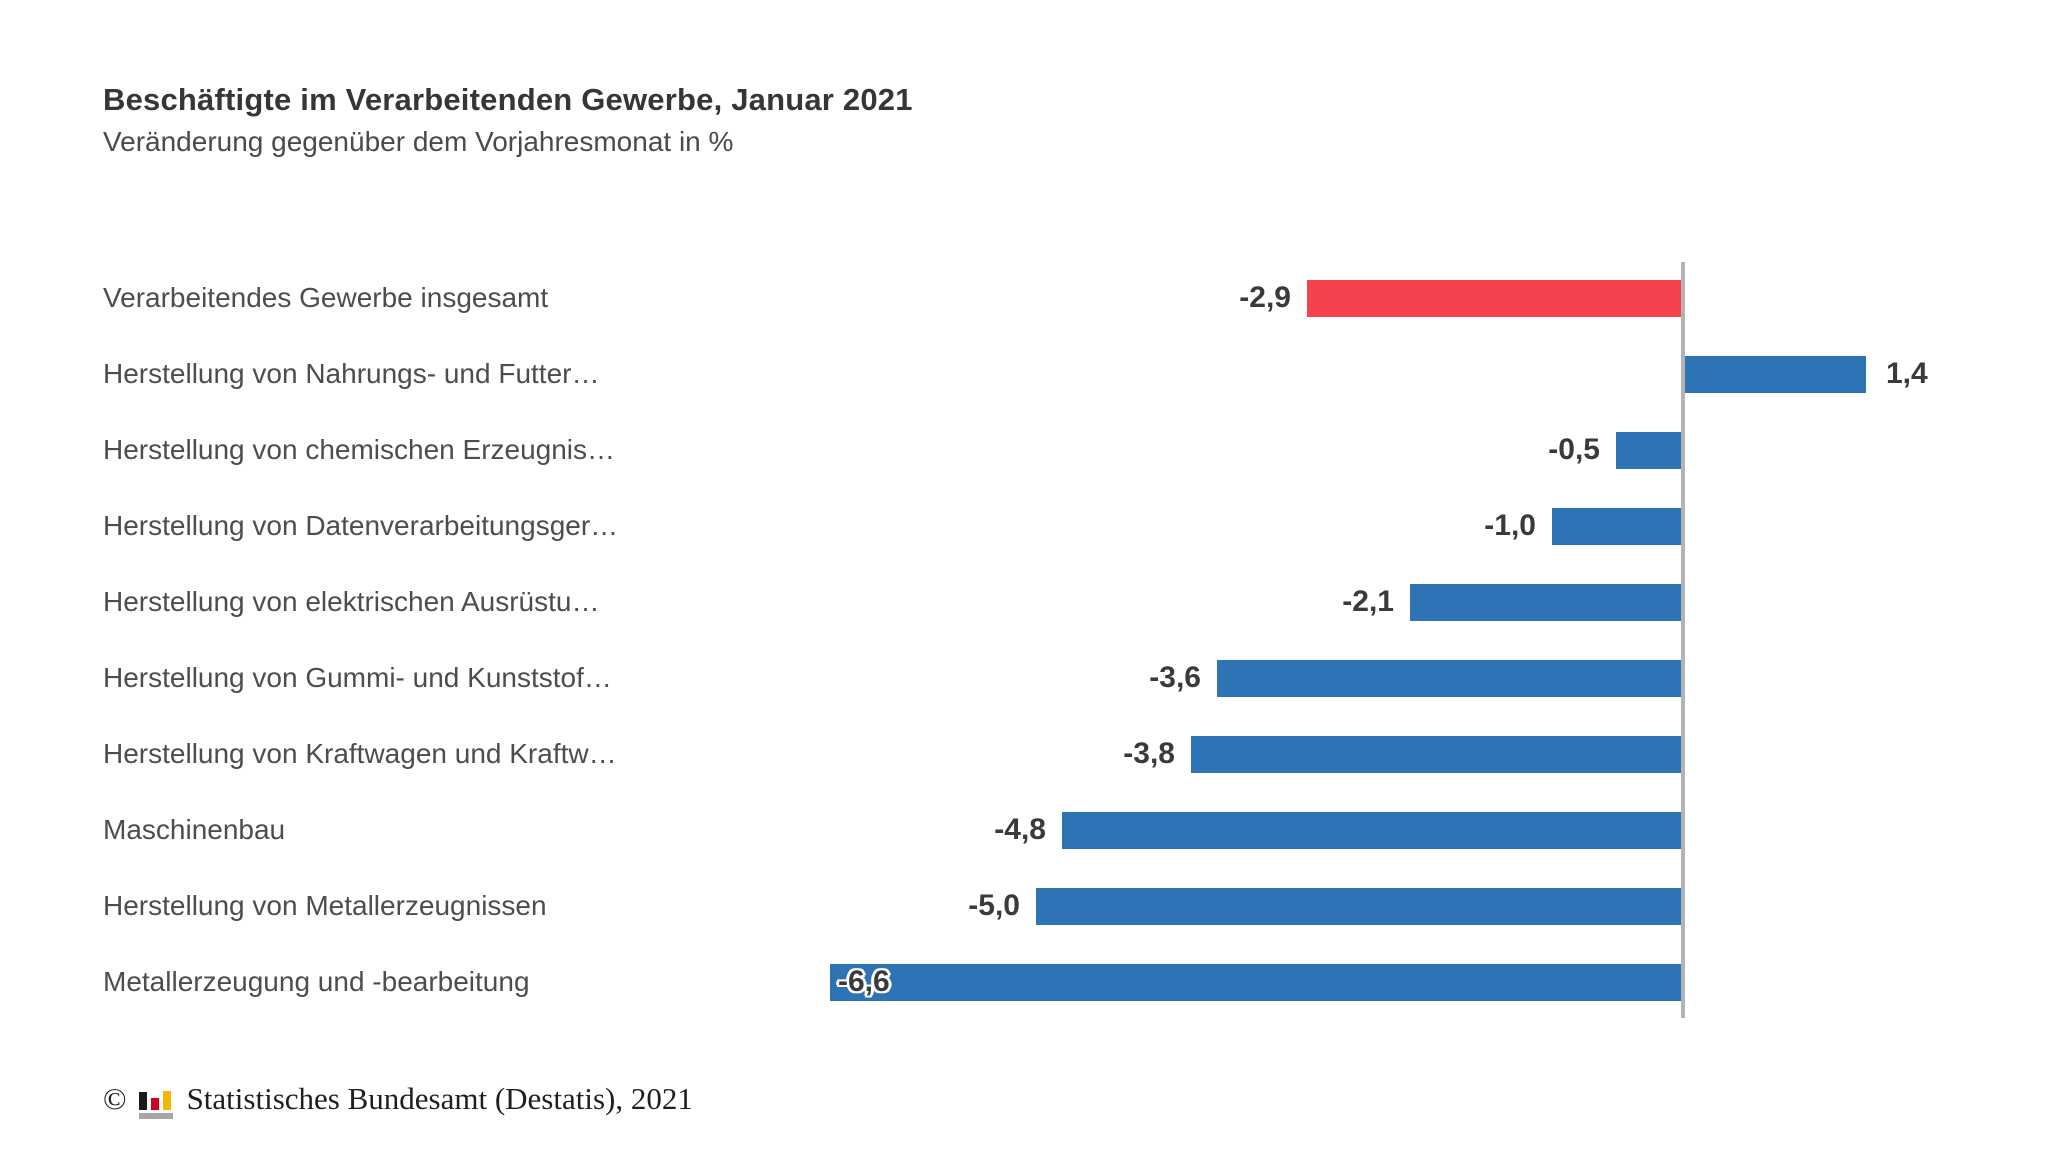  Describe the element at coordinates (994, 905) in the screenshot. I see `value-label: -5,0` at that location.